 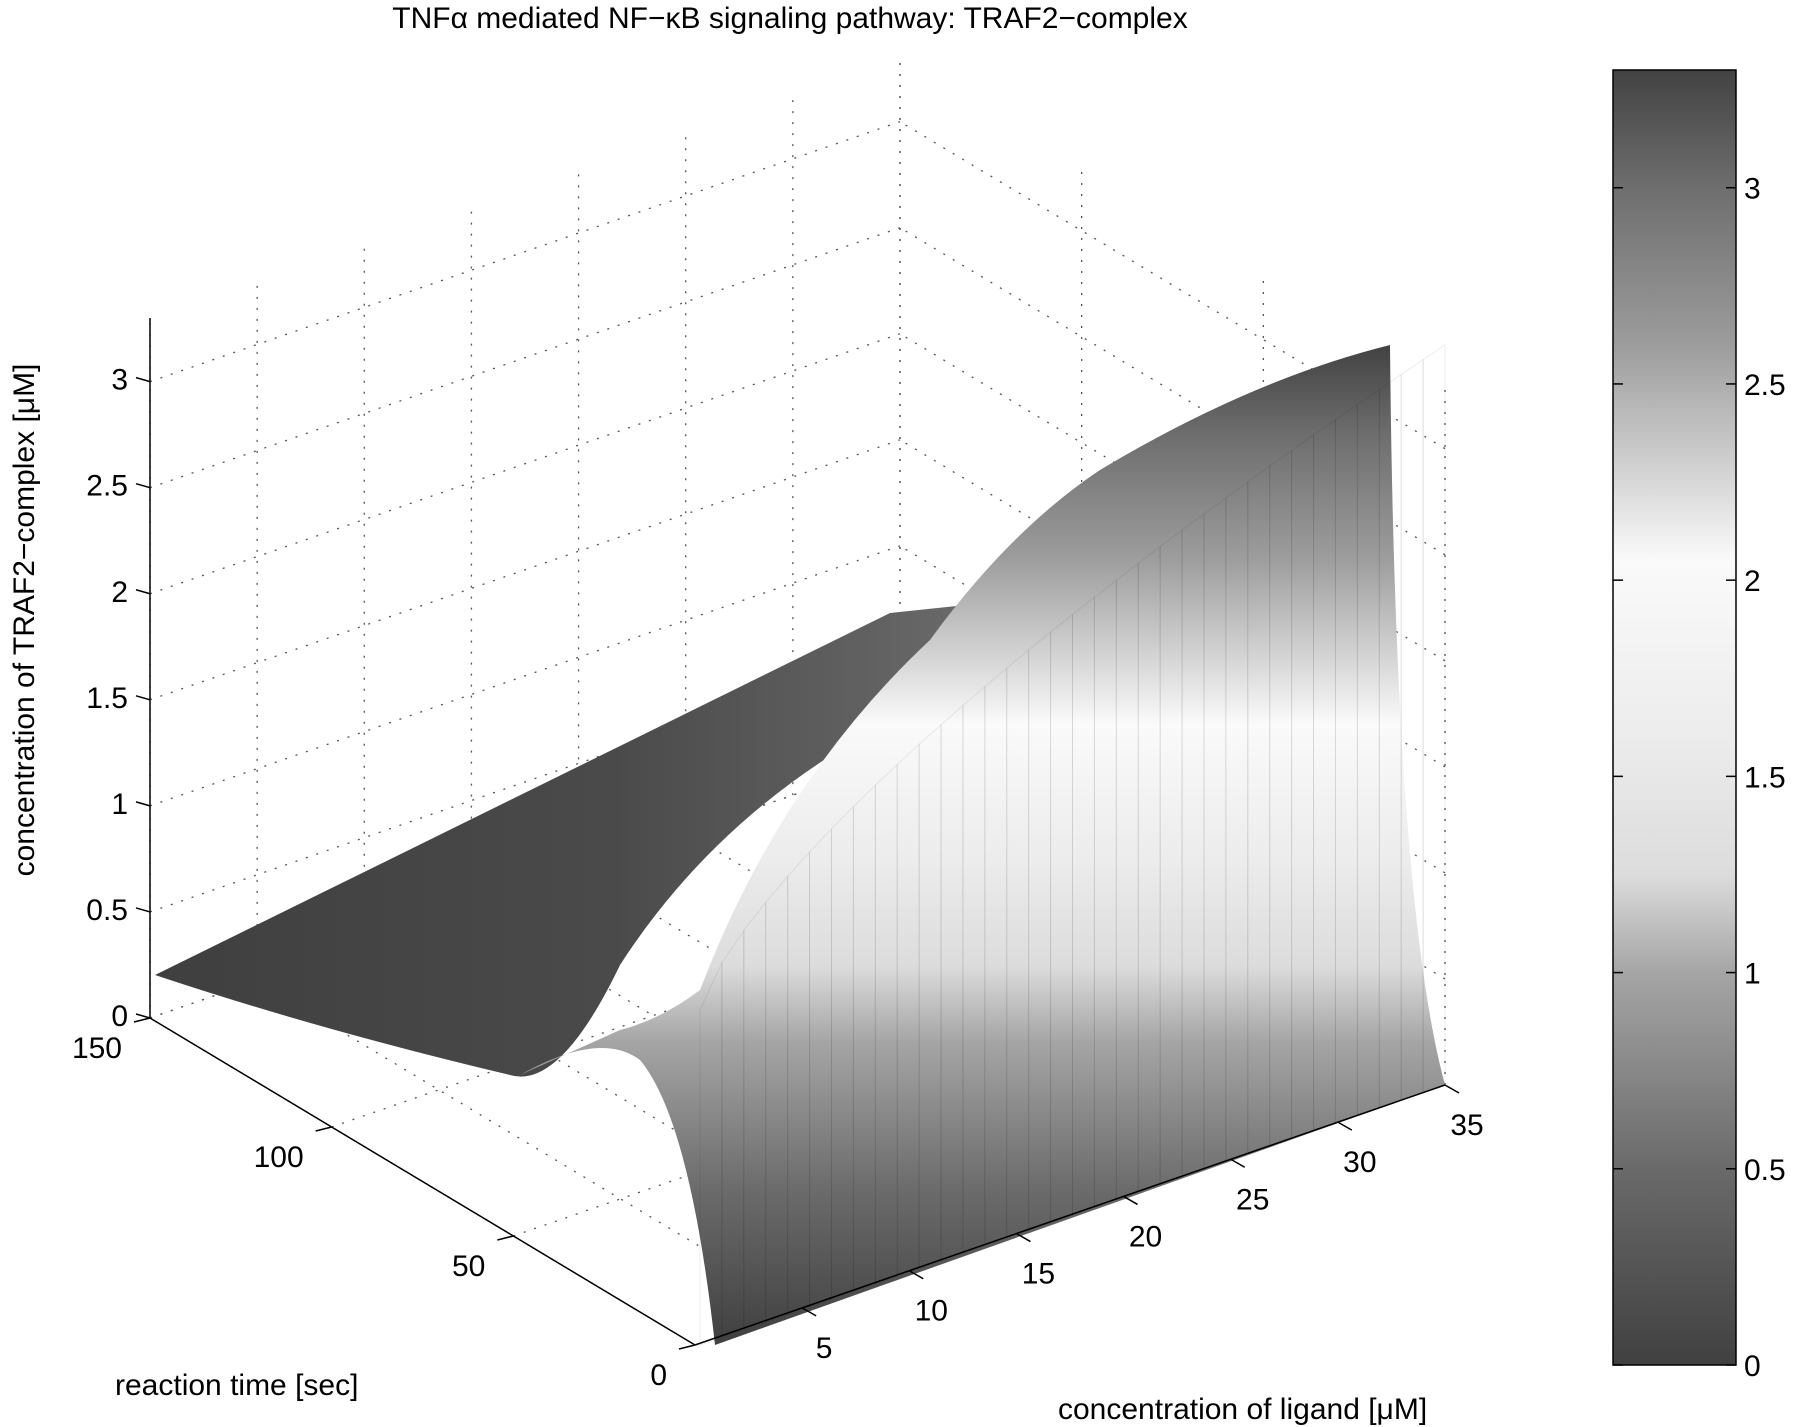 I want to click on x-tick-label: 20, so click(x=1145, y=1236).